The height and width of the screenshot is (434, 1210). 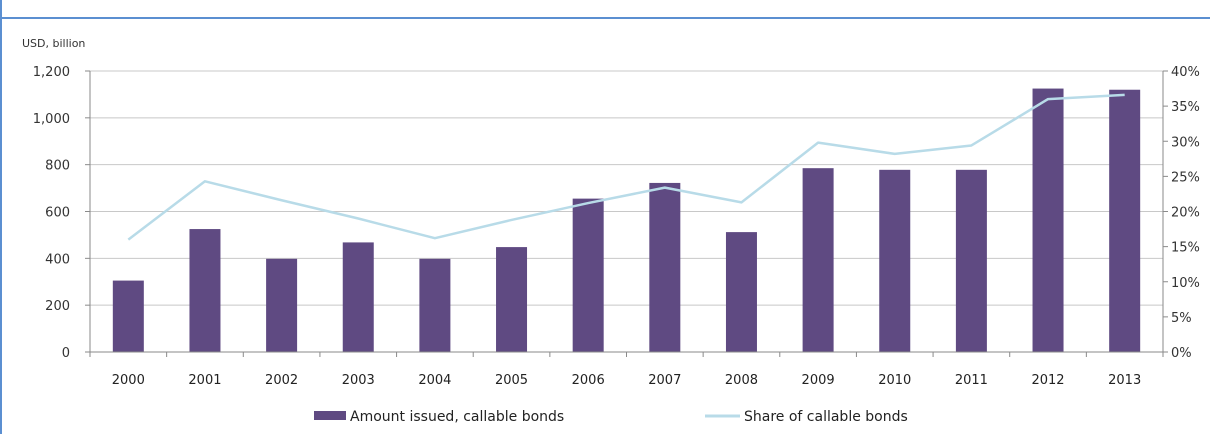 What do you see at coordinates (128, 380) in the screenshot?
I see `x-tick-label: 2000` at bounding box center [128, 380].